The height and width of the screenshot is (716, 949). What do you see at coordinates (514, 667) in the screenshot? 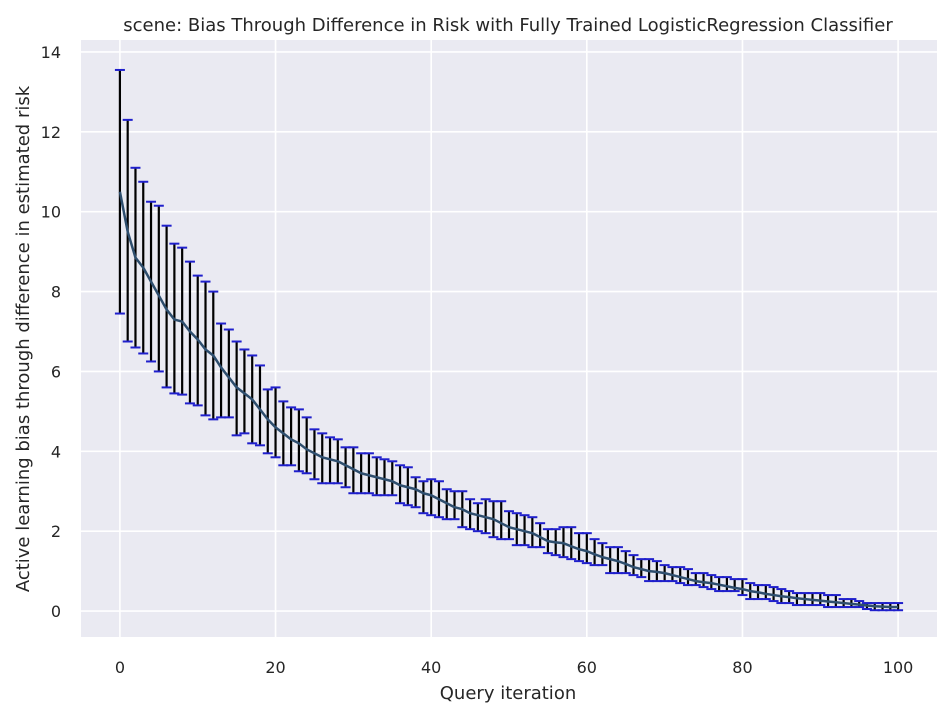
I see `x-tick-labels: 0 20 40 60 80 100` at bounding box center [514, 667].